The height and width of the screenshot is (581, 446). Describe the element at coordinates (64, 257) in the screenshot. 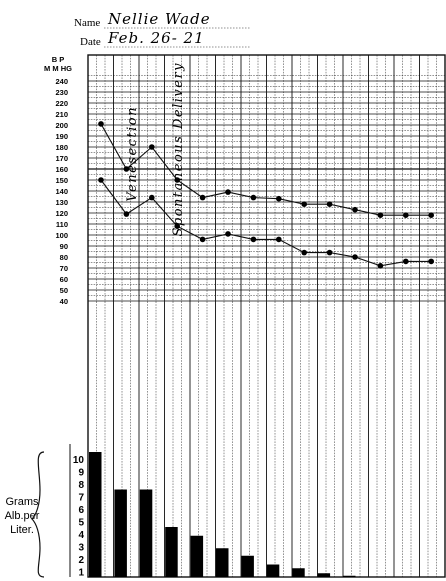

I see `albumin-secondary-tick-label: 80` at that location.